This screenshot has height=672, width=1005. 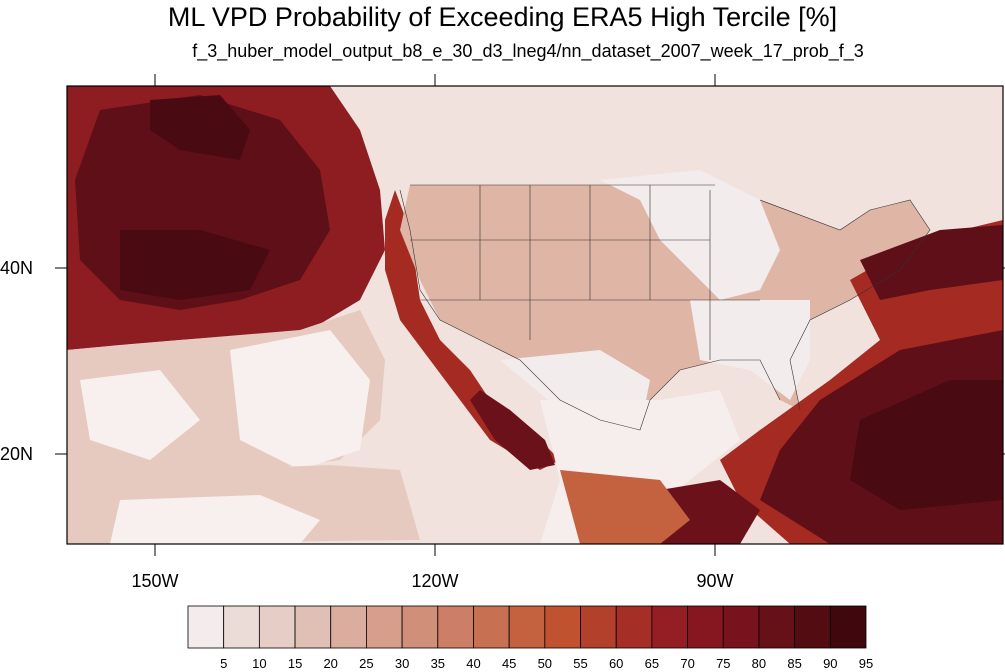 I want to click on colorbar-tick-label: 15, so click(x=295, y=663).